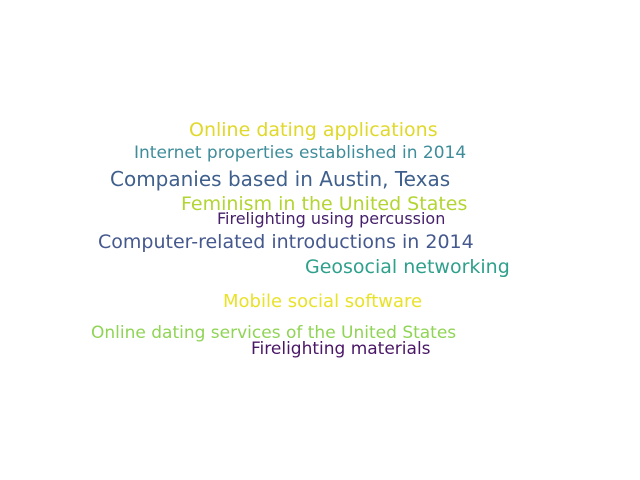 The height and width of the screenshot is (480, 640). What do you see at coordinates (323, 301) in the screenshot?
I see `word-mobile-social-software: Mobile social software` at bounding box center [323, 301].